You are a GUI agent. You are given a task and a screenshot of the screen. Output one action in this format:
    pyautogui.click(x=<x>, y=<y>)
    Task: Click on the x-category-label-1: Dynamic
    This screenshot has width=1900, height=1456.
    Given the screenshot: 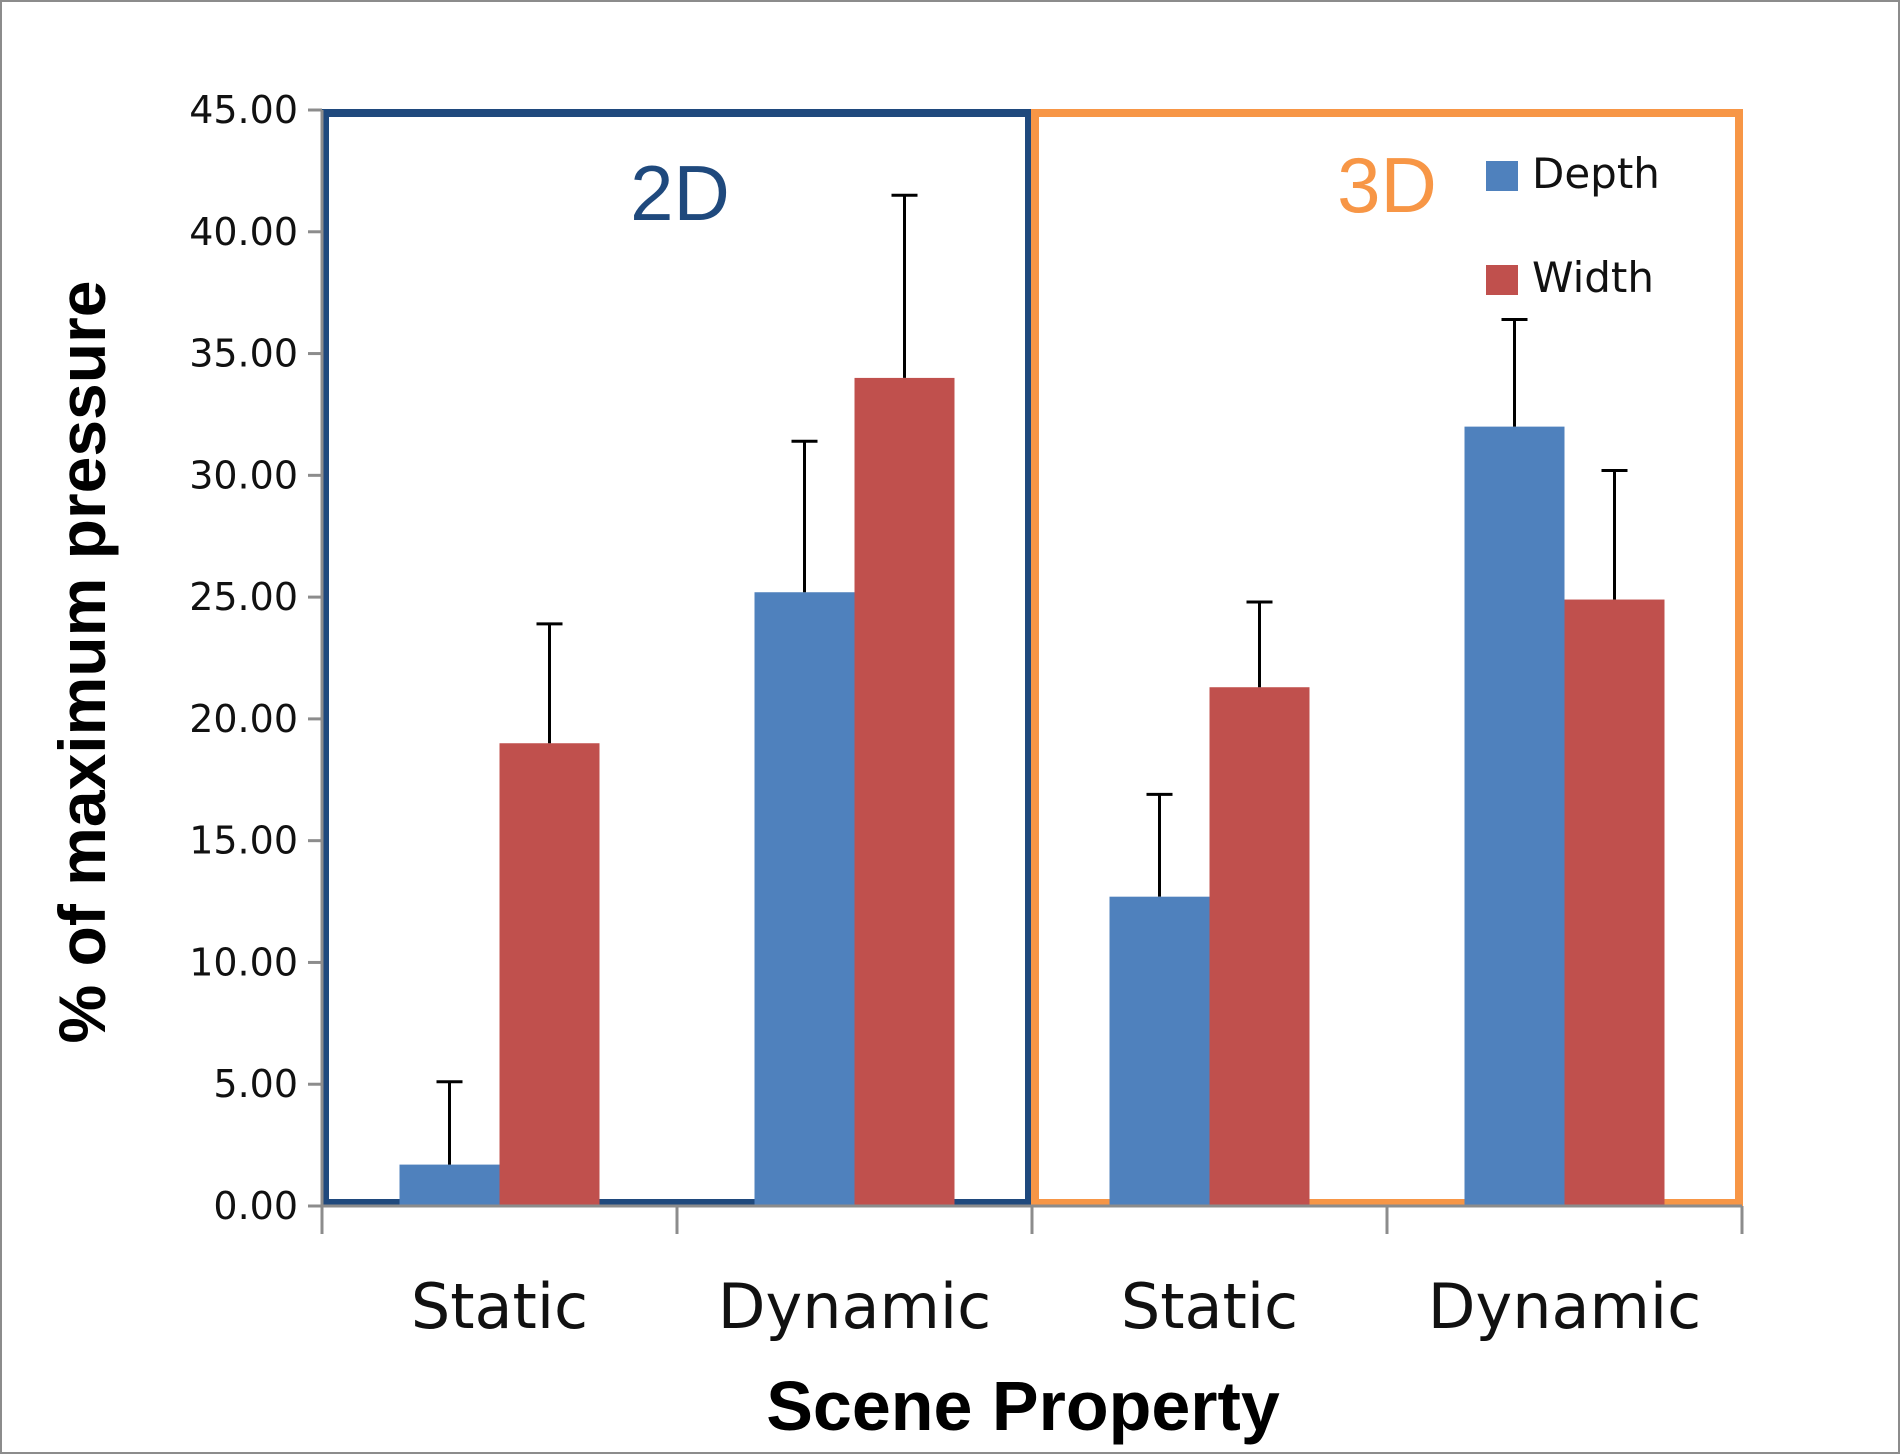 What is the action you would take?
    pyautogui.click(x=854, y=1306)
    